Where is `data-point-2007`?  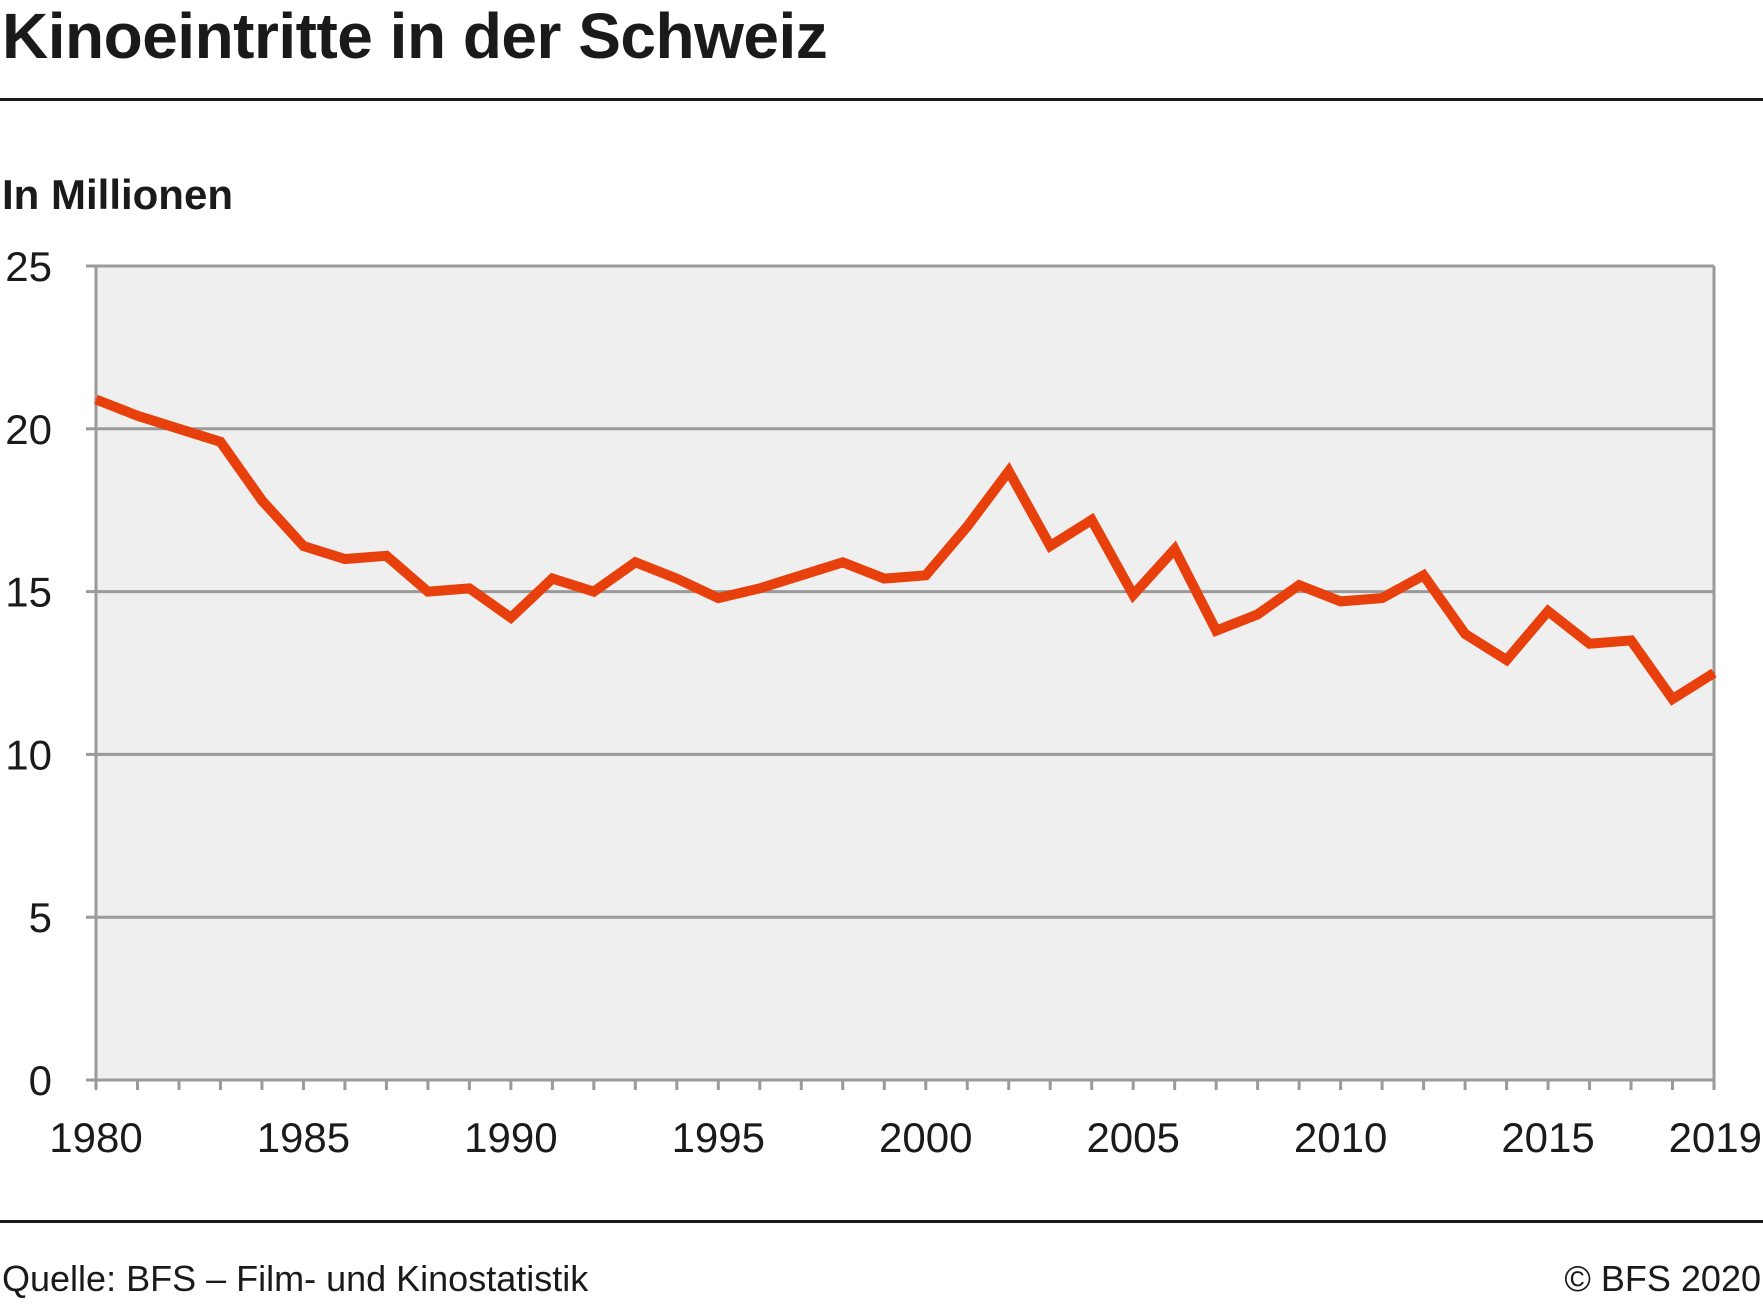
data-point-2007 is located at coordinates (1216, 630).